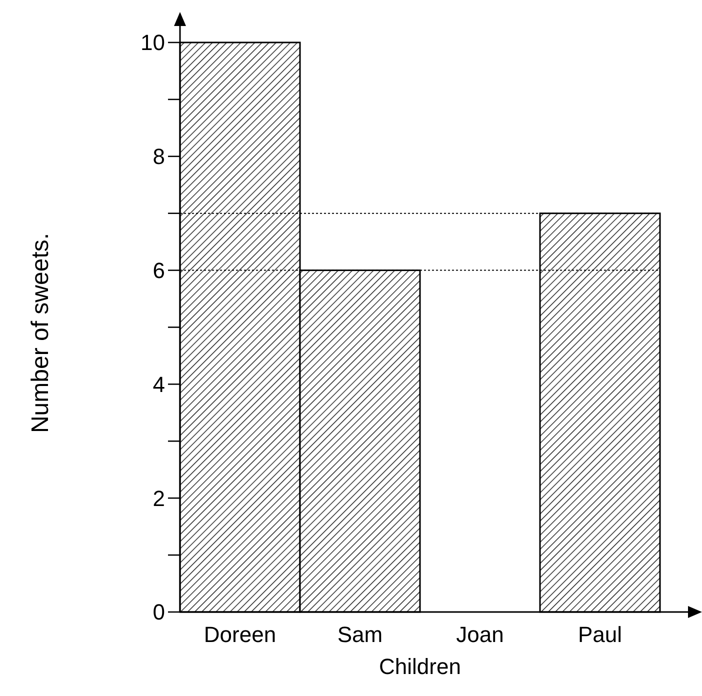 This screenshot has height=696, width=702. I want to click on x-tick-label: Sam, so click(360, 634).